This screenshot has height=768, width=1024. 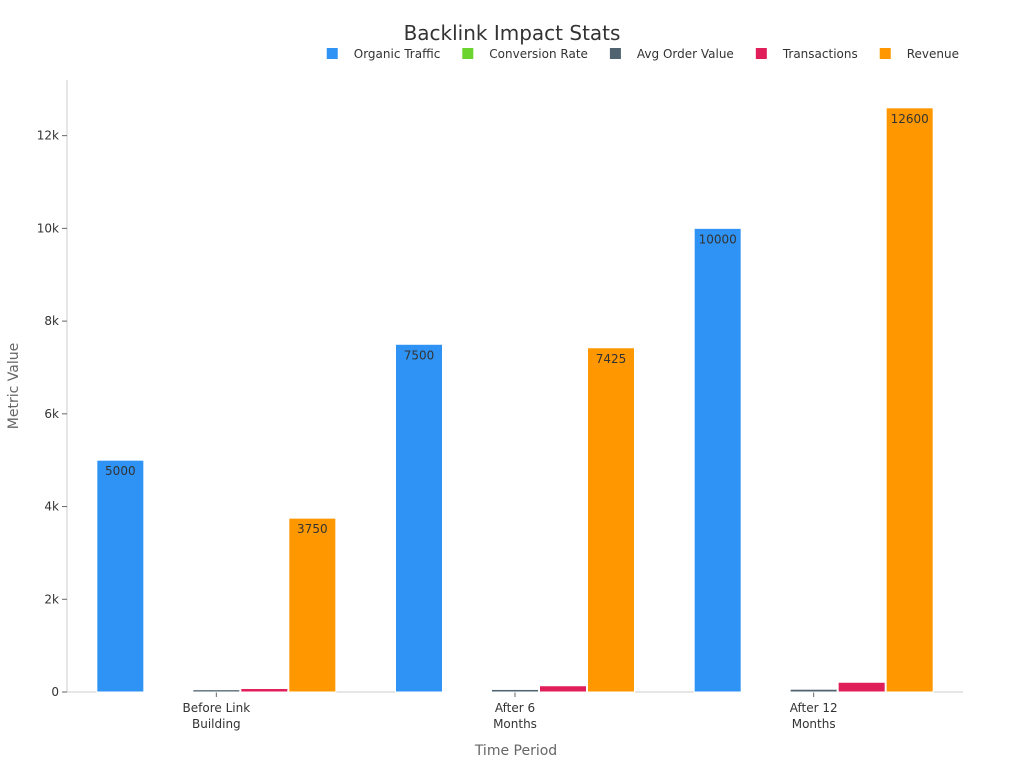 I want to click on data-label: 7425, so click(x=611, y=359).